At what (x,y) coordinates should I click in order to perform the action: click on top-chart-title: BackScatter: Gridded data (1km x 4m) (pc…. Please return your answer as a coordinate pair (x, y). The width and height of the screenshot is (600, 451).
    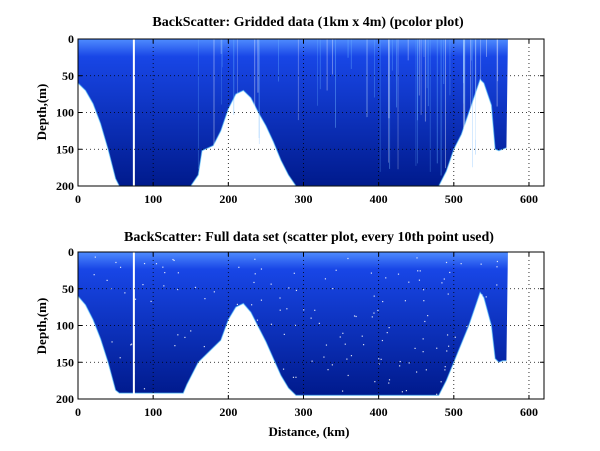
    Looking at the image, I should click on (308, 22).